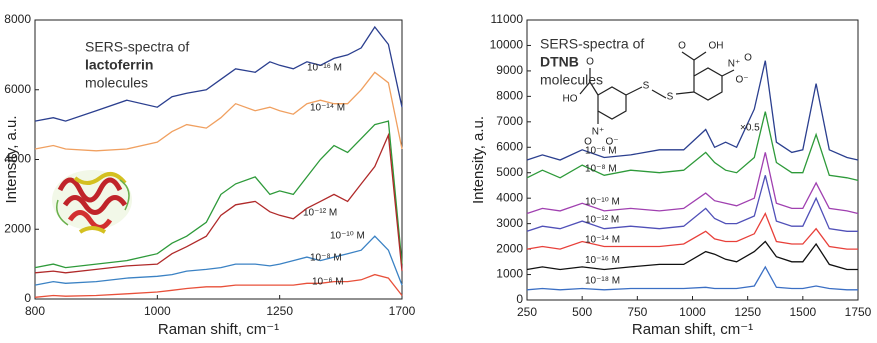  Describe the element at coordinates (509, 274) in the screenshot. I see `y-tick-label: 1000` at that location.